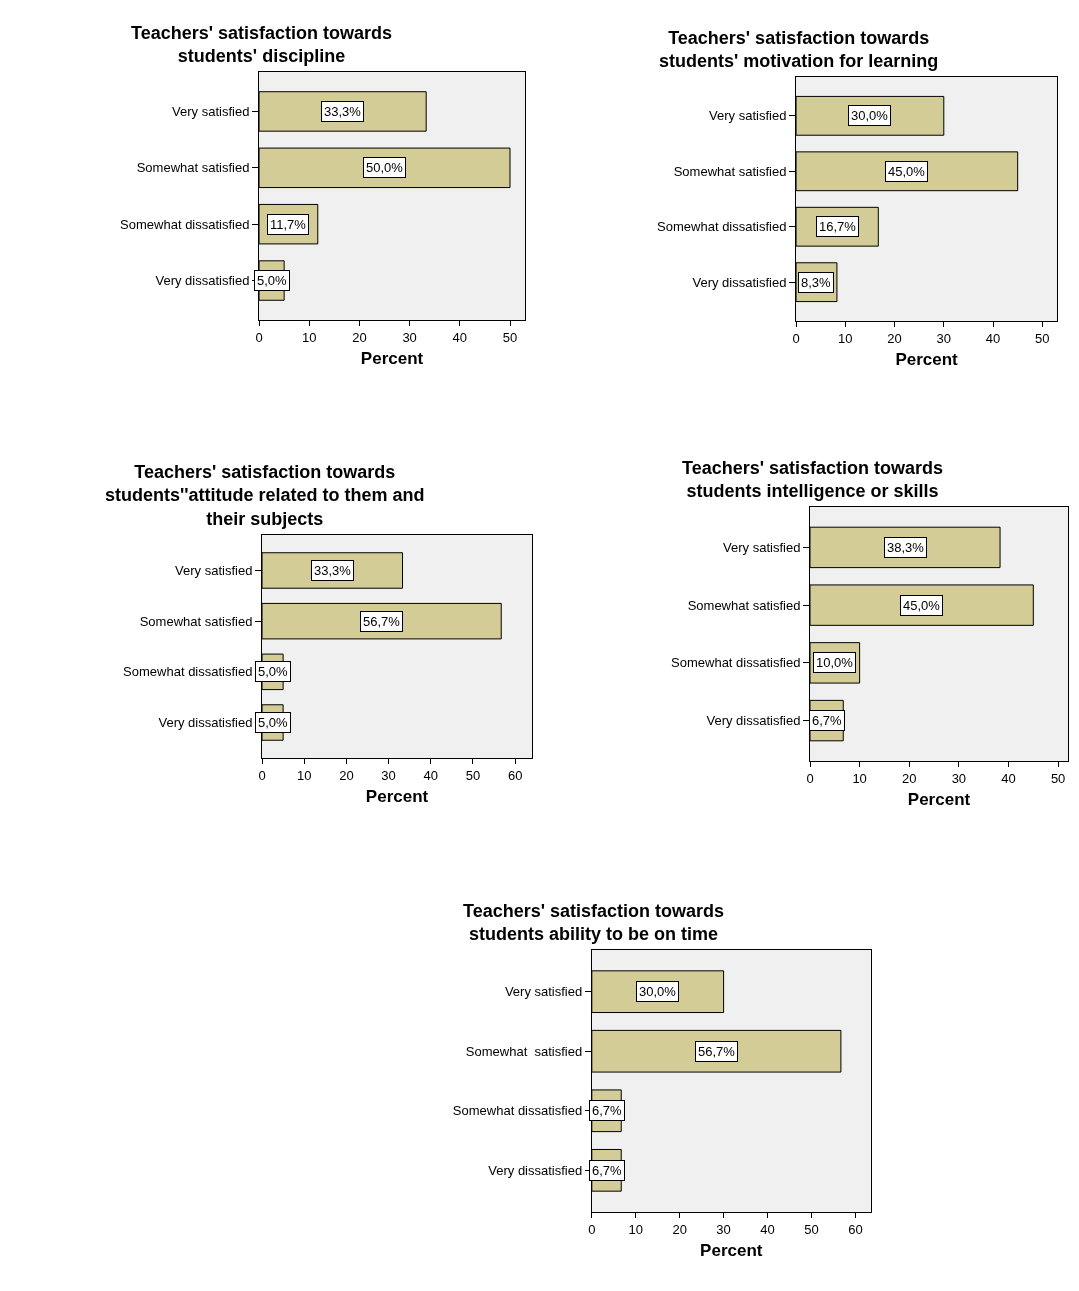 Image resolution: width=1079 pixels, height=1291 pixels. Describe the element at coordinates (813, 480) in the screenshot. I see `chart-title: Teachers' satisfaction towards students intelligence or skills` at that location.